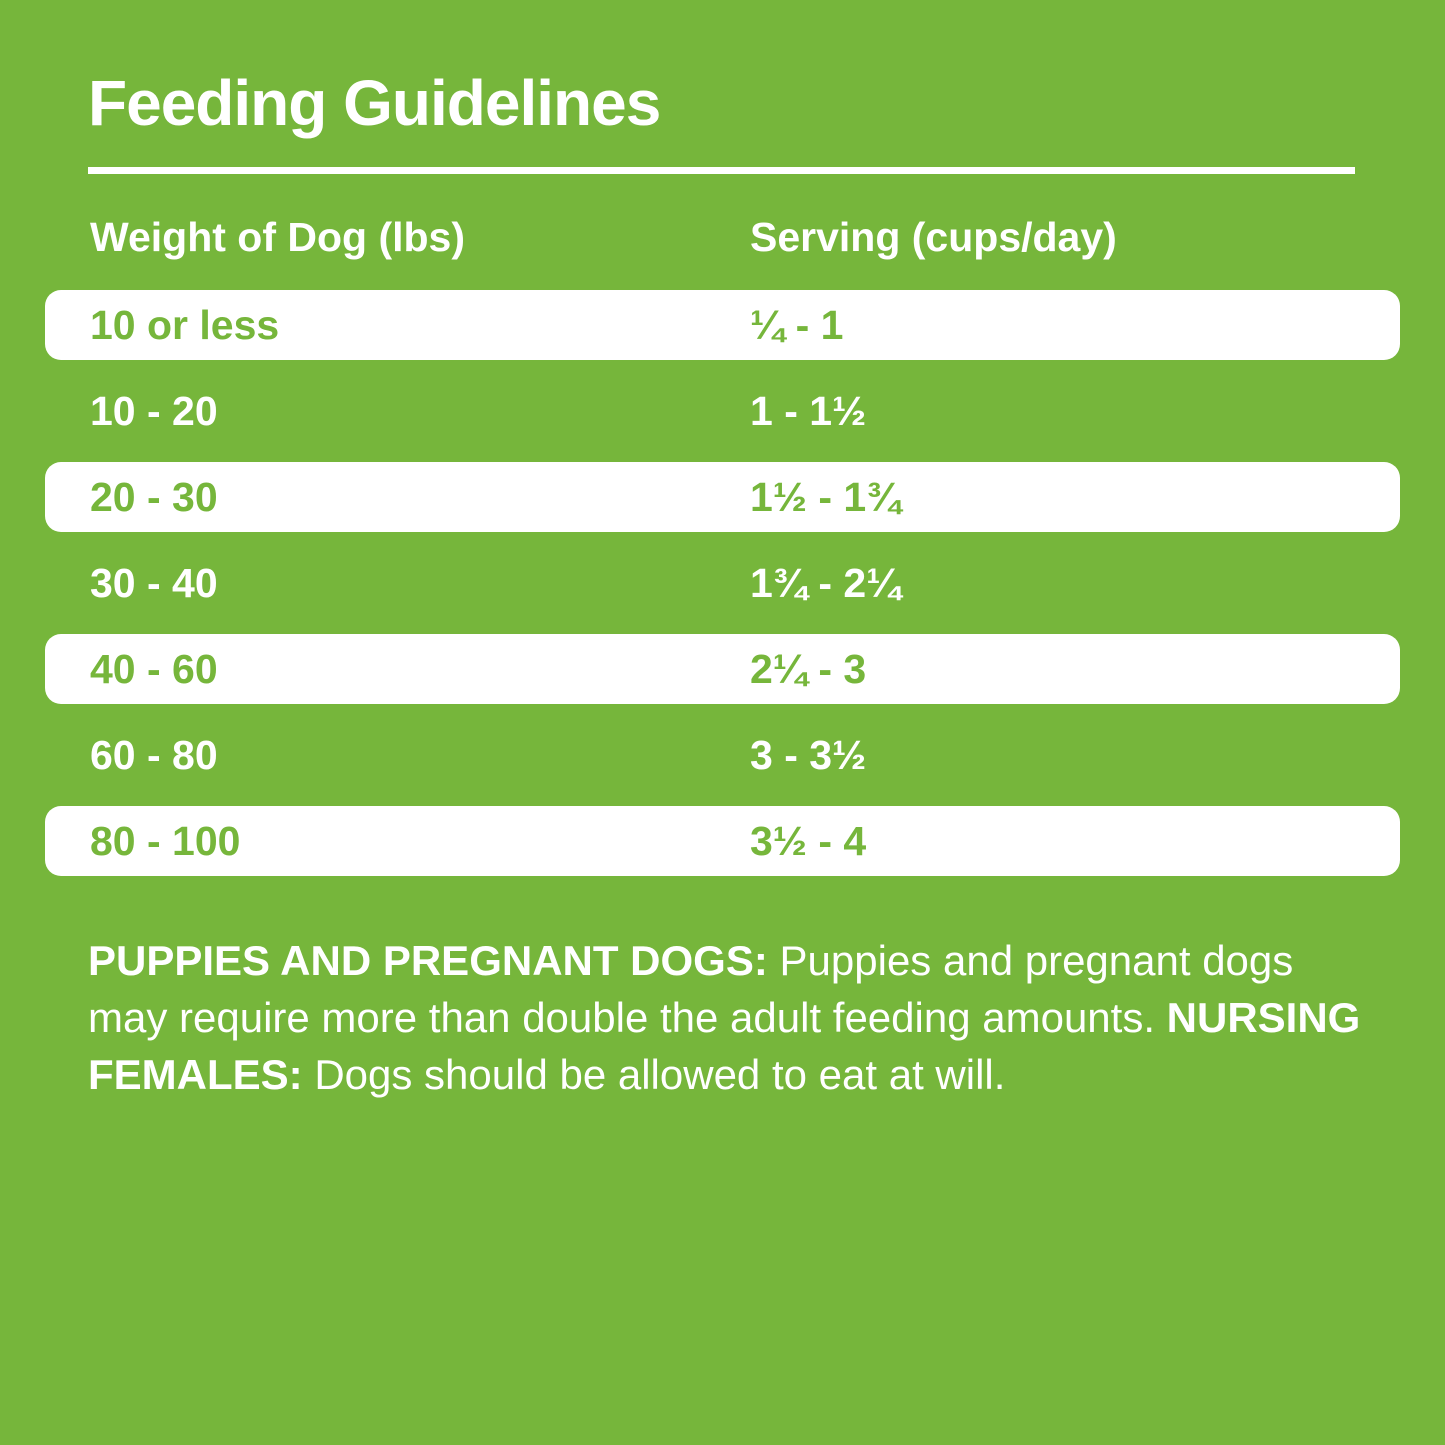 This screenshot has width=1445, height=1445. What do you see at coordinates (165, 841) in the screenshot?
I see `weight-cell: 80 - 100` at bounding box center [165, 841].